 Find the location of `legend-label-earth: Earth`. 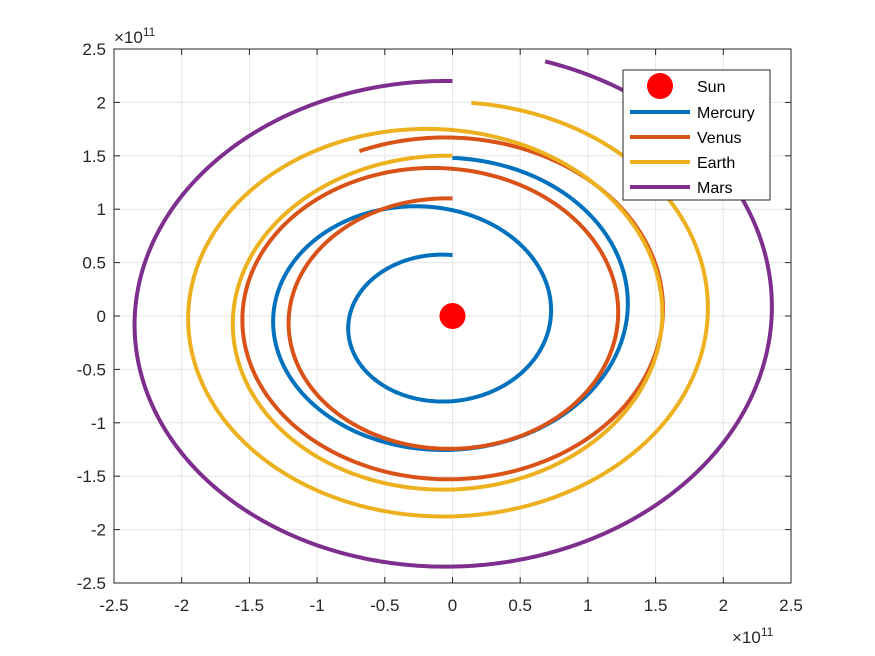

legend-label-earth: Earth is located at coordinates (716, 163).